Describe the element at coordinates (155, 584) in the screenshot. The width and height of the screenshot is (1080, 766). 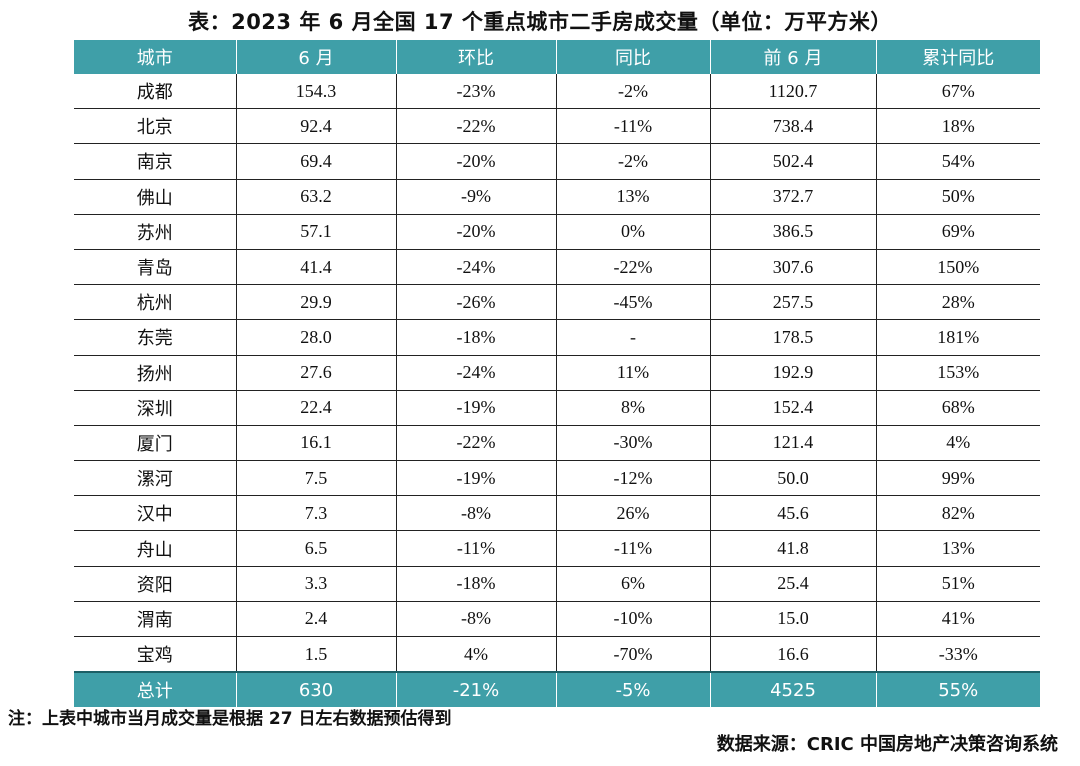
I see `cell-city: 资阳` at that location.